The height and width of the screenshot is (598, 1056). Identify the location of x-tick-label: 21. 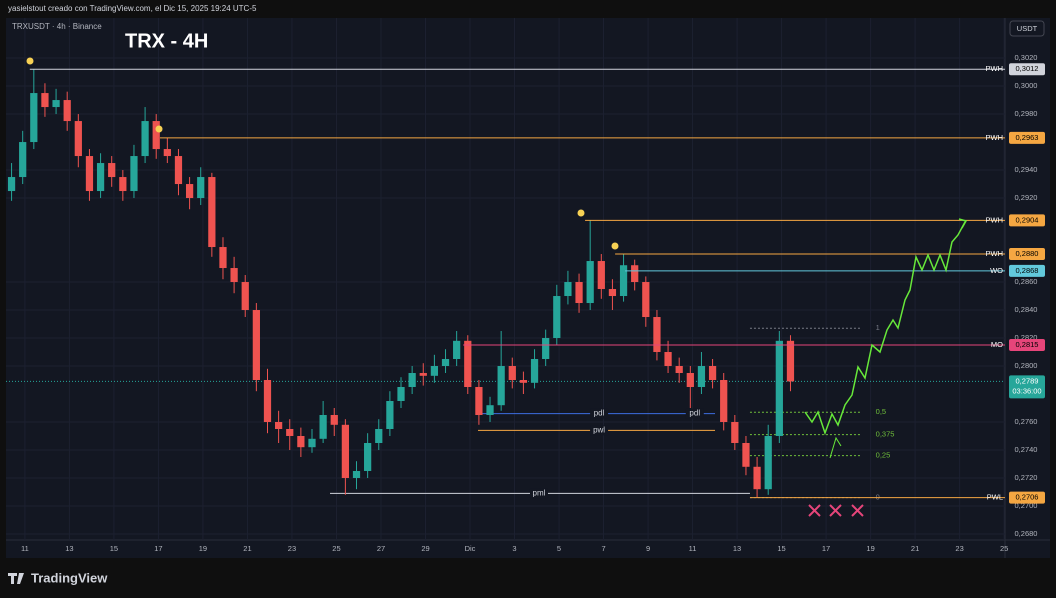
(915, 548).